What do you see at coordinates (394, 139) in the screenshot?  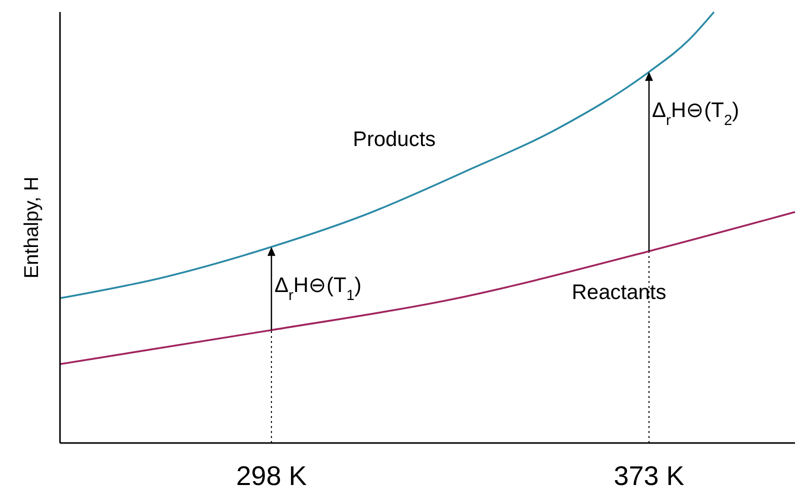 I see `series-label: Products` at bounding box center [394, 139].